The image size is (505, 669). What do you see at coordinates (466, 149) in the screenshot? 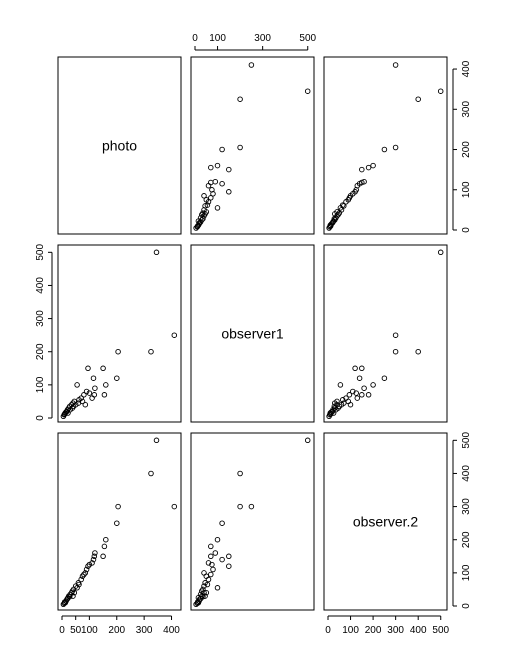
I see `tick-label-right-0-2: 200` at bounding box center [466, 149].